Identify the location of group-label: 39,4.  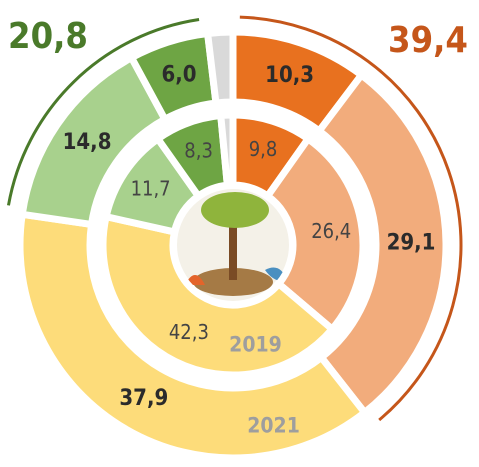
(428, 40).